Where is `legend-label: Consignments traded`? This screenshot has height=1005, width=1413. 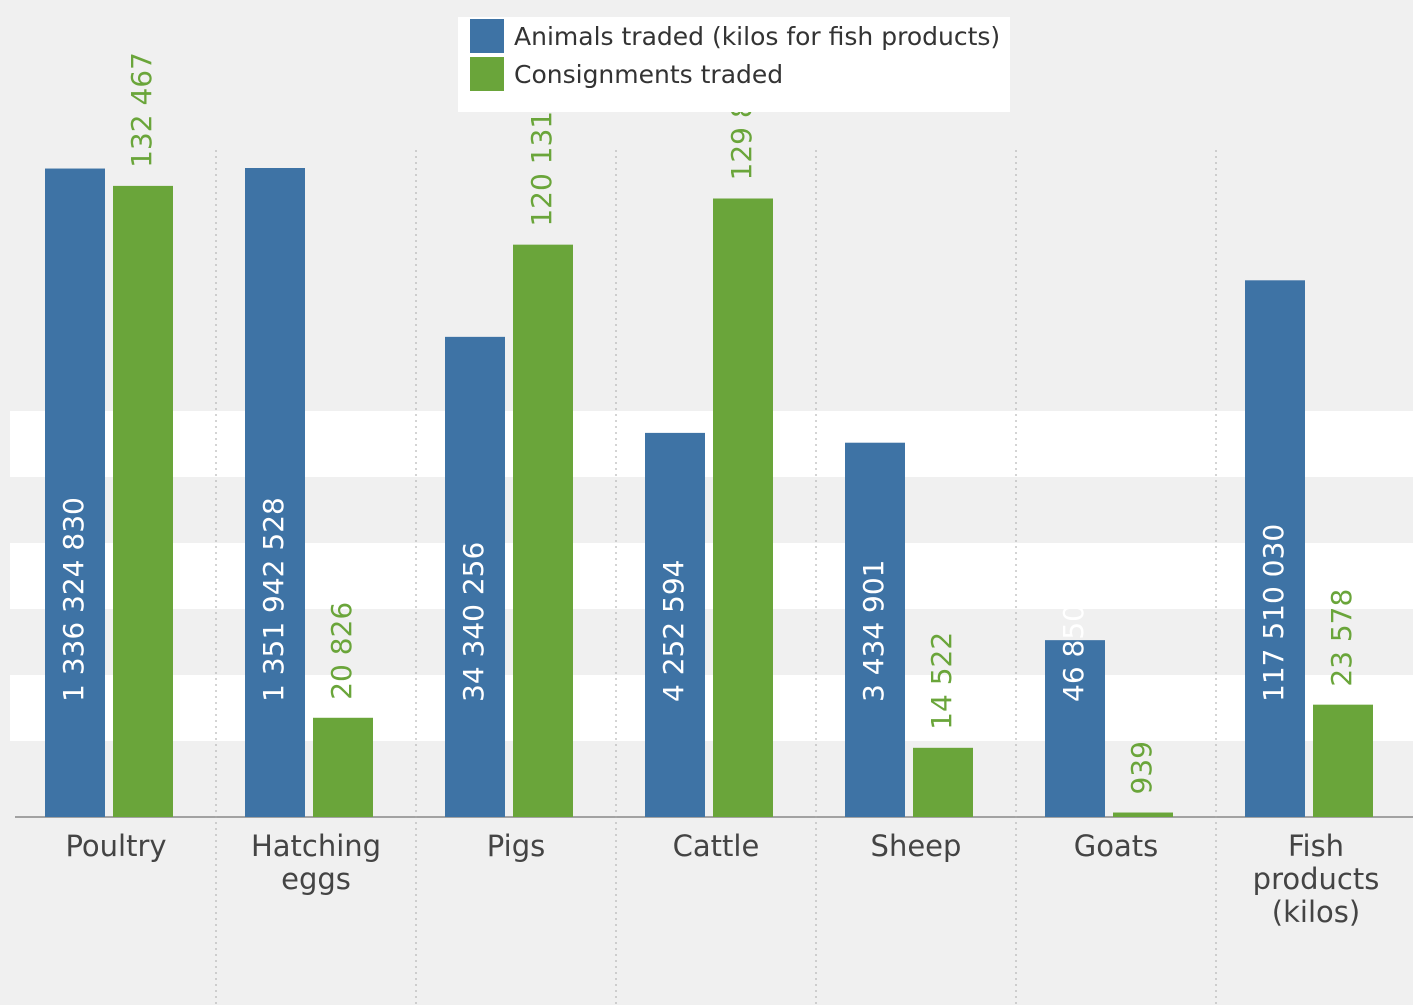 legend-label: Consignments traded is located at coordinates (649, 74).